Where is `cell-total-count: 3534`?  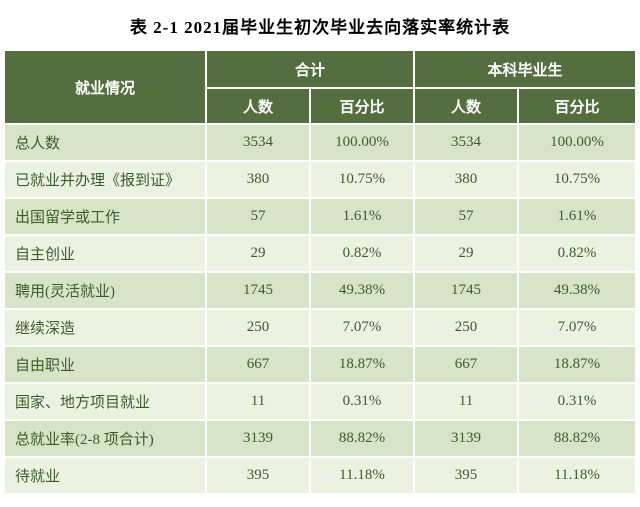
cell-total-count: 3534 is located at coordinates (257, 142).